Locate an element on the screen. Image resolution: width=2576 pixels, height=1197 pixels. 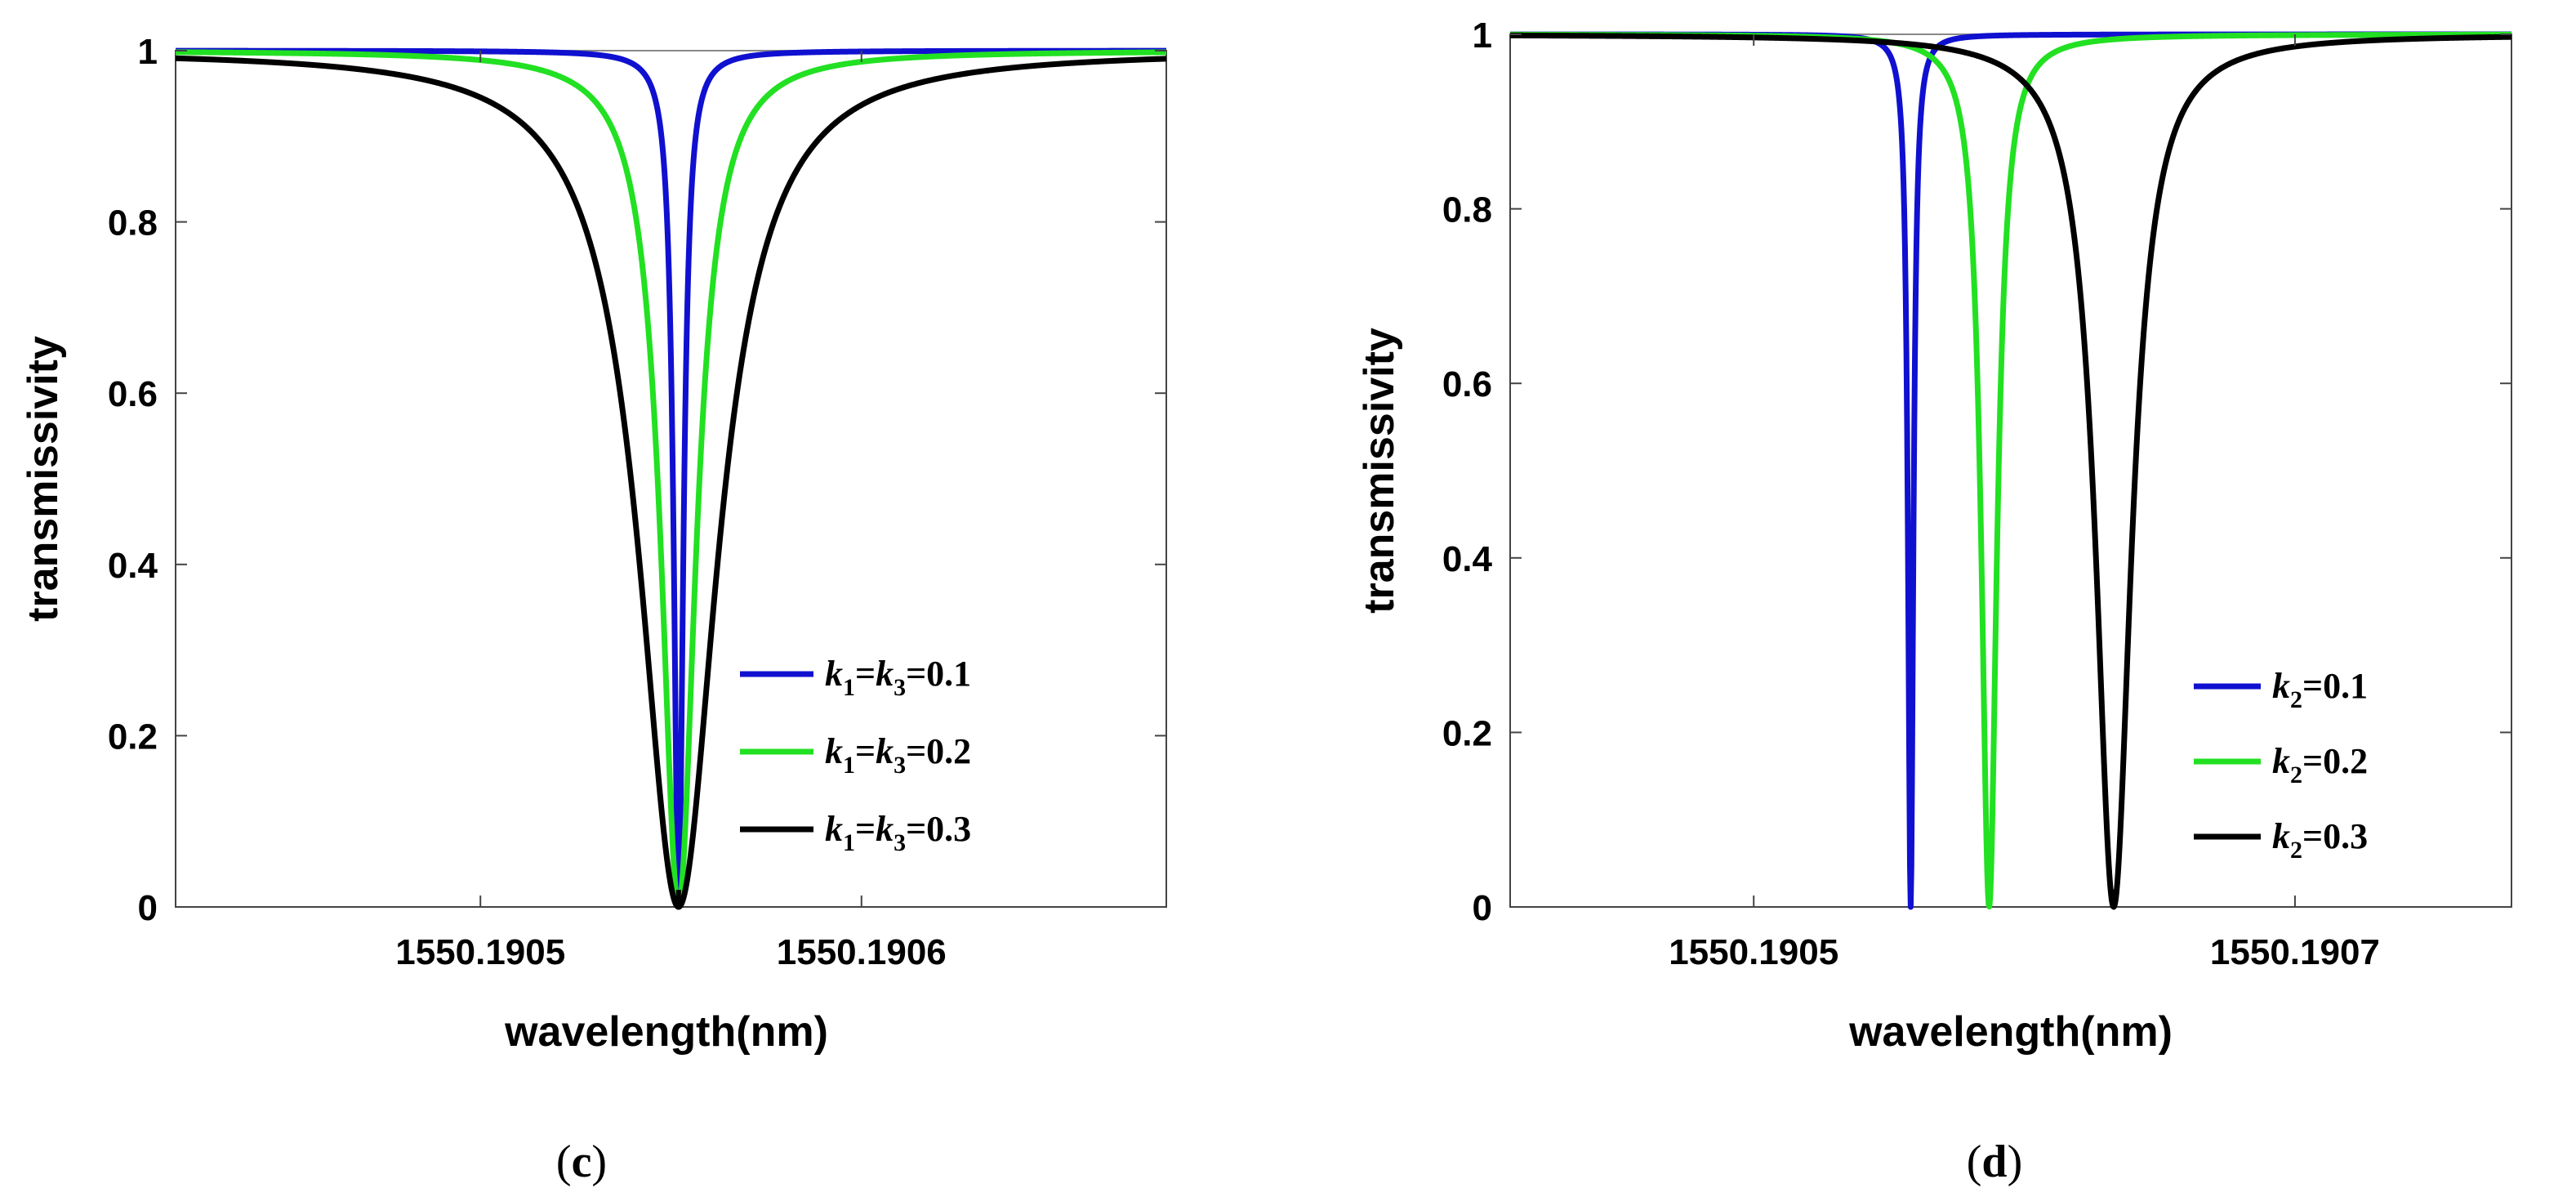
legend-entry-3: k1=k3=0.3 is located at coordinates (898, 832).